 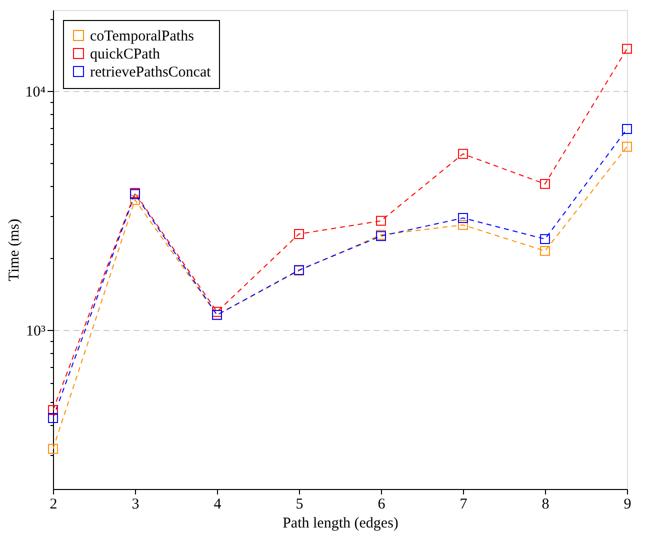 What do you see at coordinates (300, 504) in the screenshot?
I see `x-tick-label: 5` at bounding box center [300, 504].